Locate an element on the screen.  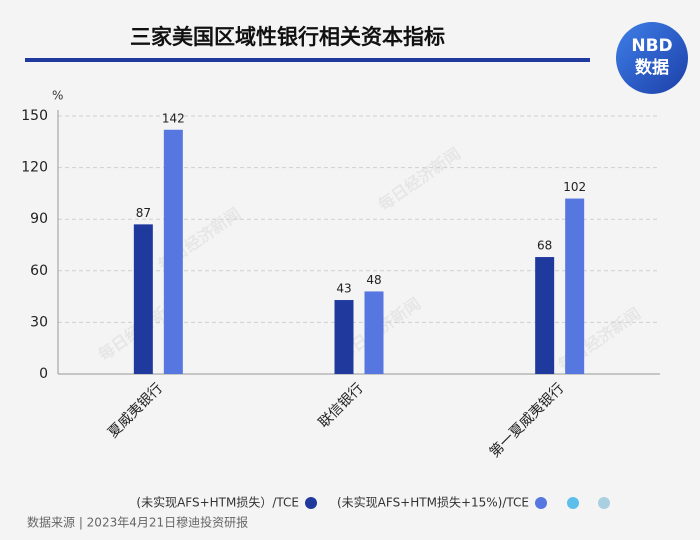
title-underline is located at coordinates (307, 60).